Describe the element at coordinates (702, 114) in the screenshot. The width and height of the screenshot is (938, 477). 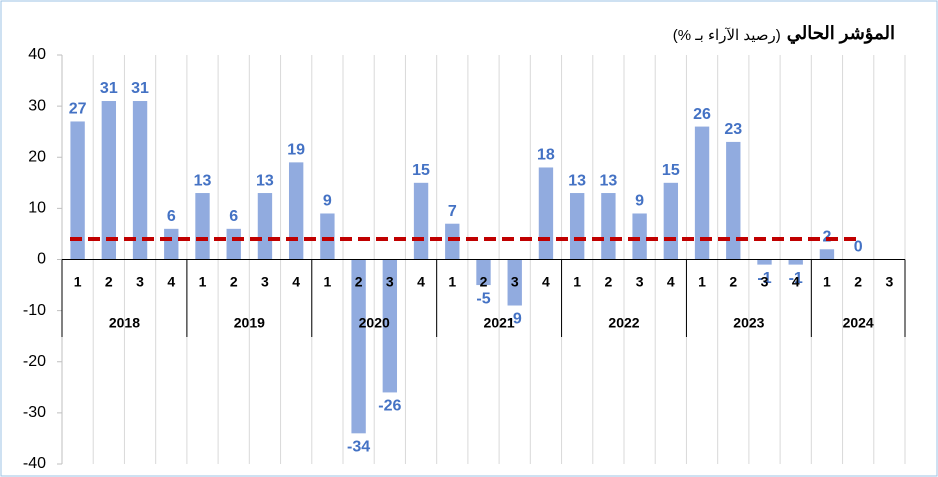
I see `value-label: 26` at that location.